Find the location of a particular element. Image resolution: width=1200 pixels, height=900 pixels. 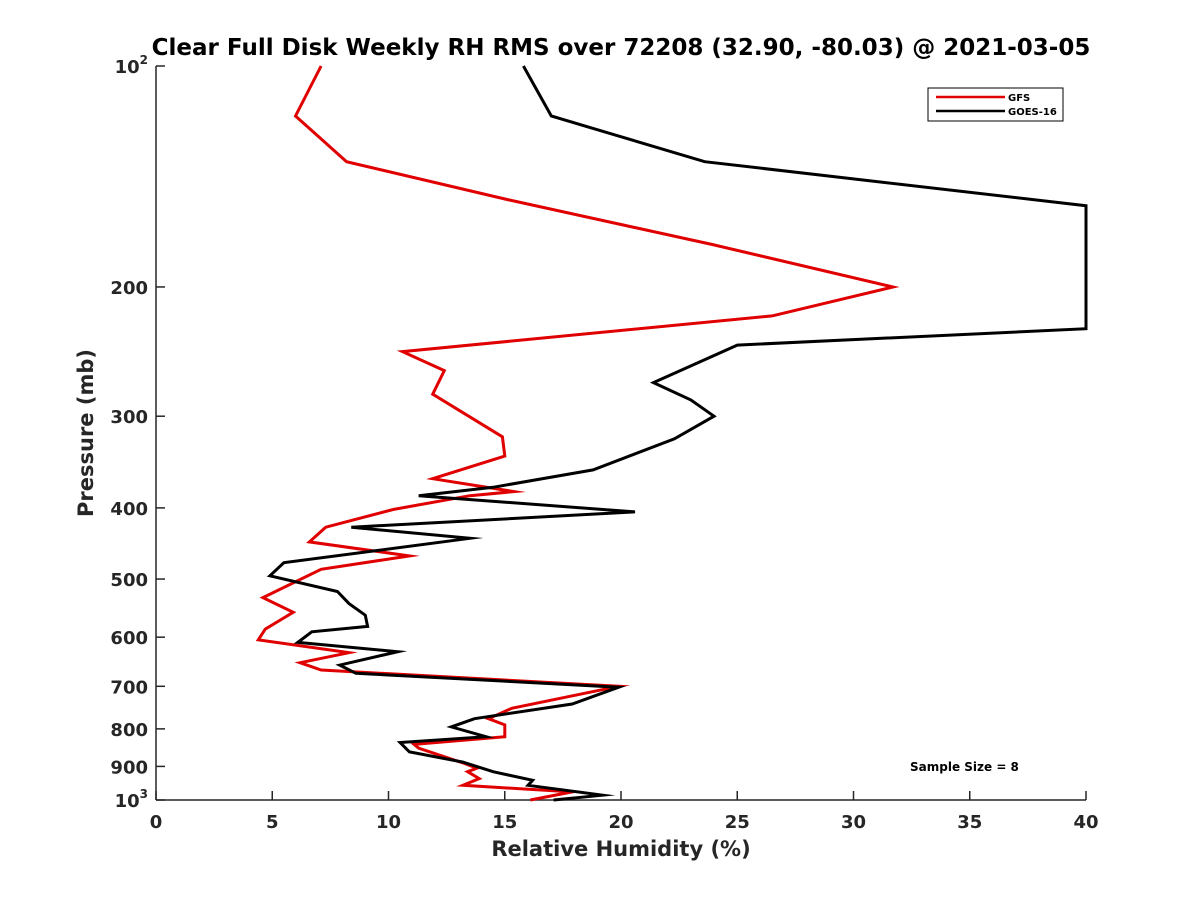

y-tick-label: 900 is located at coordinates (129, 767).